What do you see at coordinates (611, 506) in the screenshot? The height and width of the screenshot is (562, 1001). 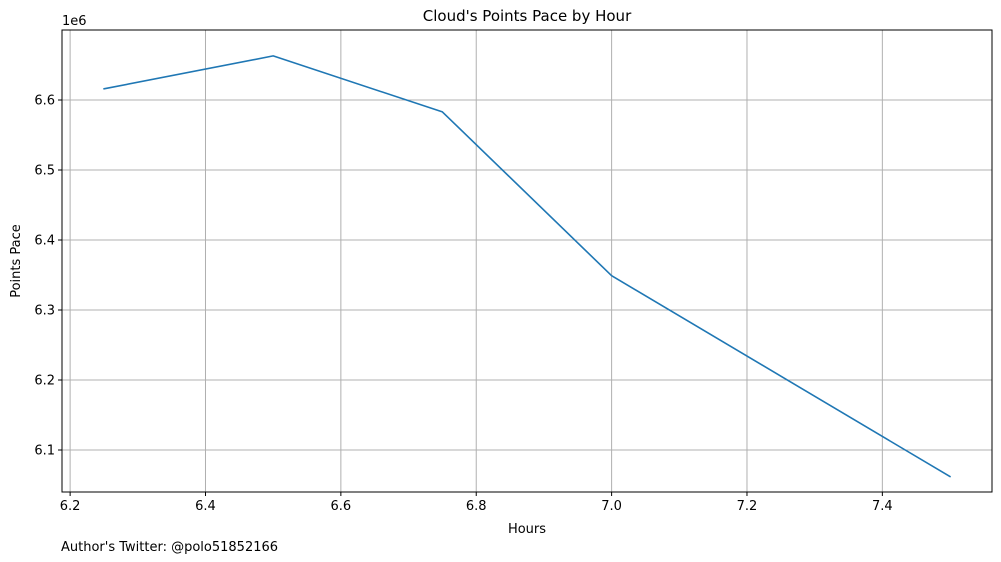 I see `x-tick-label: 7.0` at bounding box center [611, 506].